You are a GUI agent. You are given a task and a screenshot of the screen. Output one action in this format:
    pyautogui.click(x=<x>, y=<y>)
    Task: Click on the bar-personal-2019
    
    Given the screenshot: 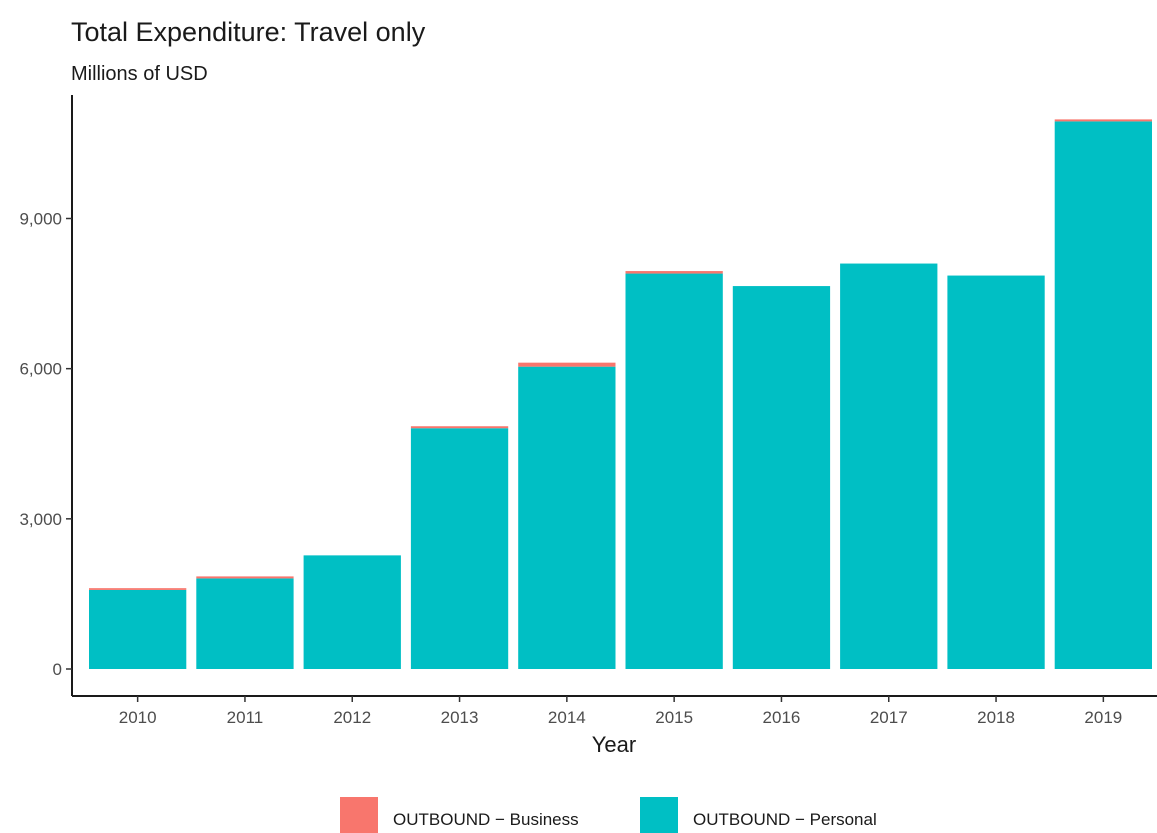 What is the action you would take?
    pyautogui.click(x=1103, y=395)
    